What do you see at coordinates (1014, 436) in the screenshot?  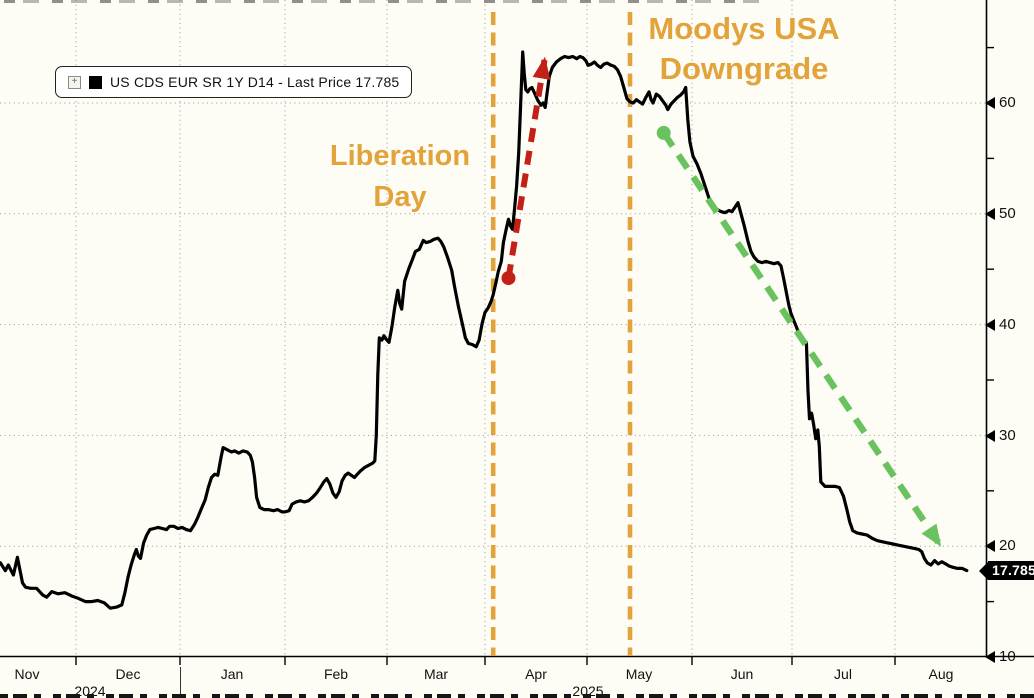 I see `y-axis-tick-label: 30` at bounding box center [1014, 436].